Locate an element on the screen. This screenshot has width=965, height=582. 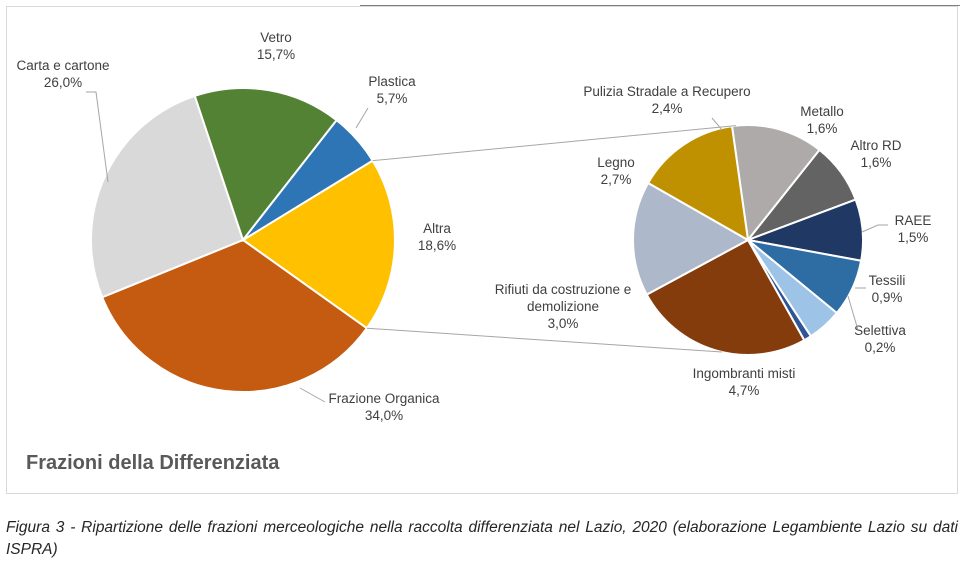
detail-slice-ingombranti-misti is located at coordinates (725, 297).